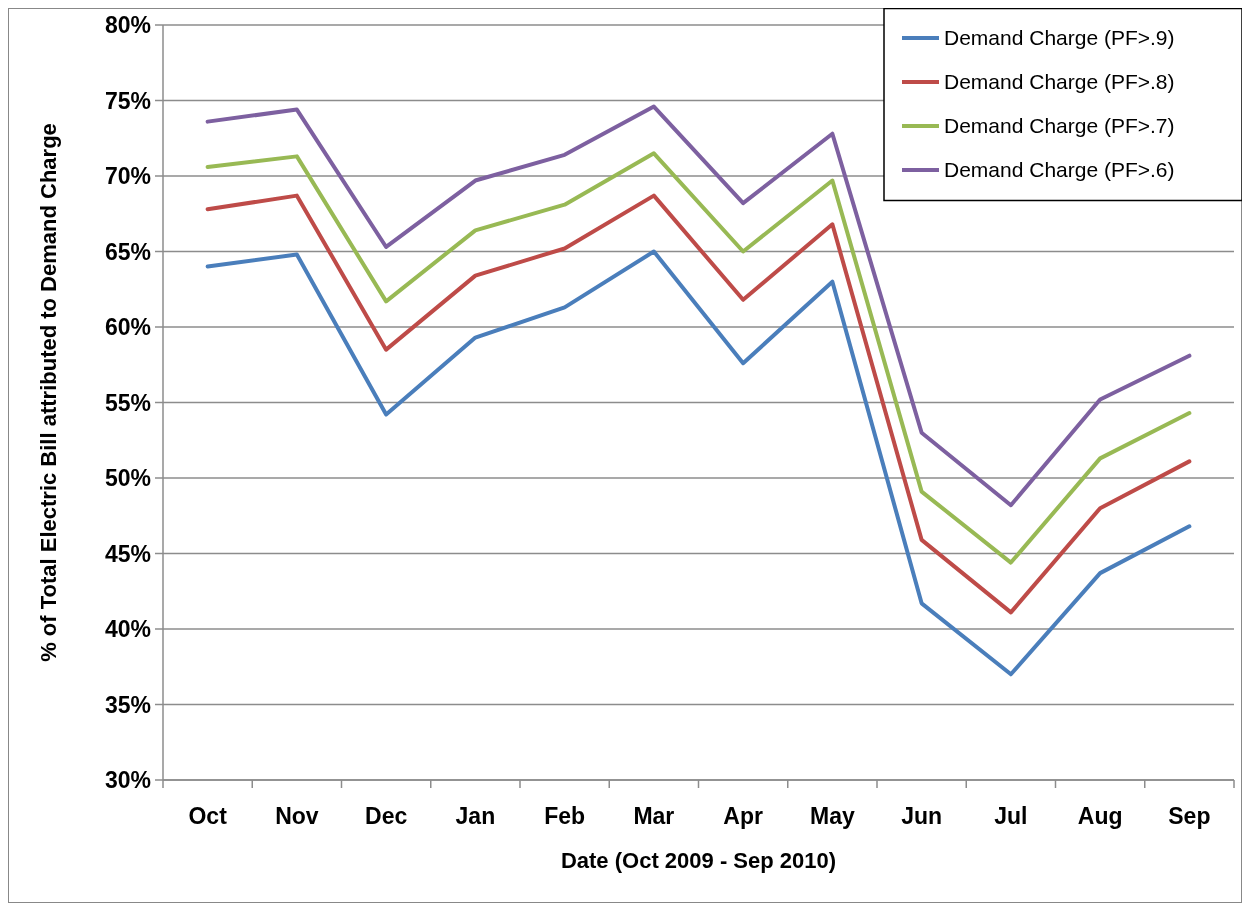 This screenshot has height=907, width=1250. Describe the element at coordinates (832, 816) in the screenshot. I see `x-tick-label: May` at that location.